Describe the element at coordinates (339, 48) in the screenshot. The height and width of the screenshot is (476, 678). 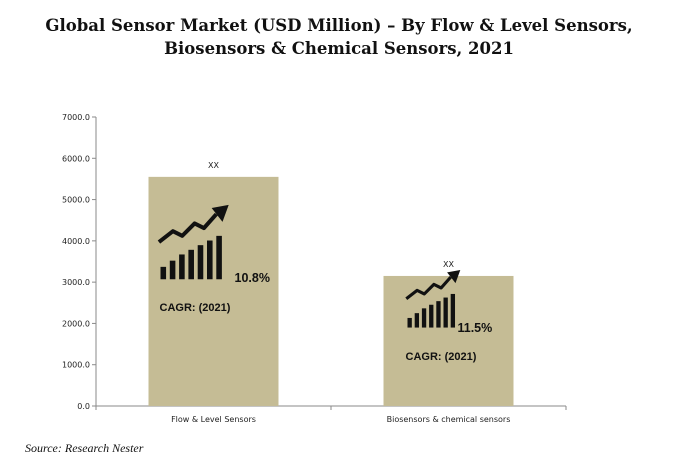
I see `chart-title-line-2: Biosensors & Chemical Sensors, 2021` at that location.